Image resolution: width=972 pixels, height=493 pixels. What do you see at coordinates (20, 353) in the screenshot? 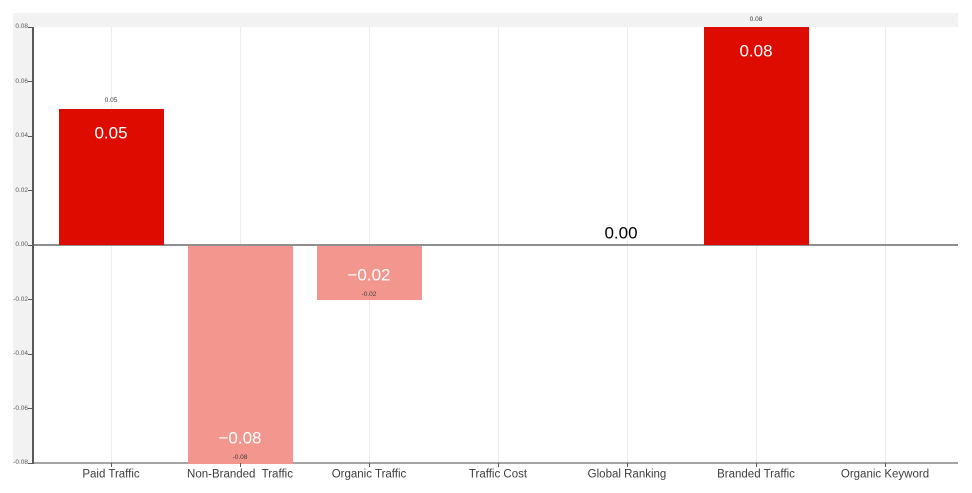
I see `y-tick-label: -0.04` at bounding box center [20, 353].